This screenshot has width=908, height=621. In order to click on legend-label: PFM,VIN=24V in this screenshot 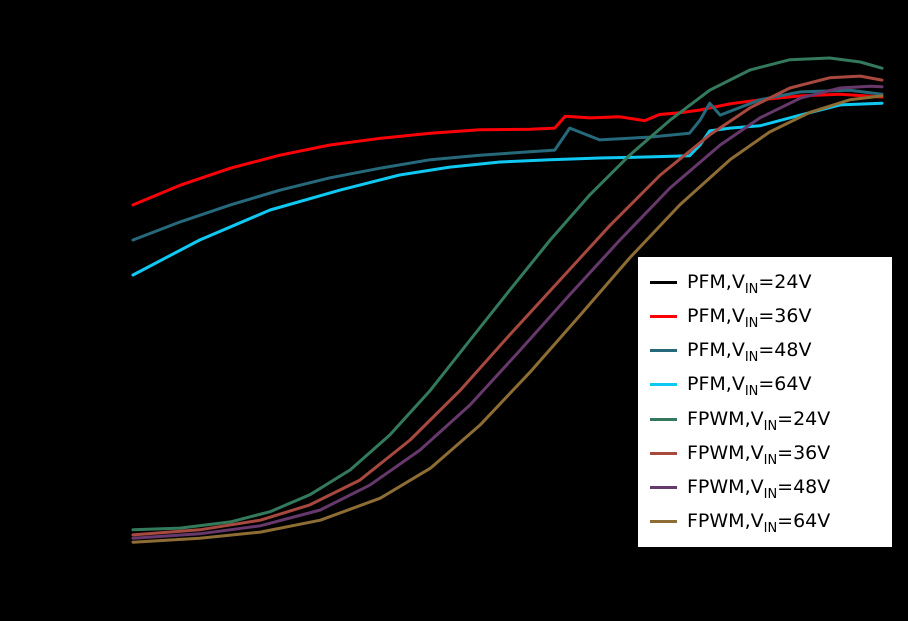, I will do `click(749, 284)`.